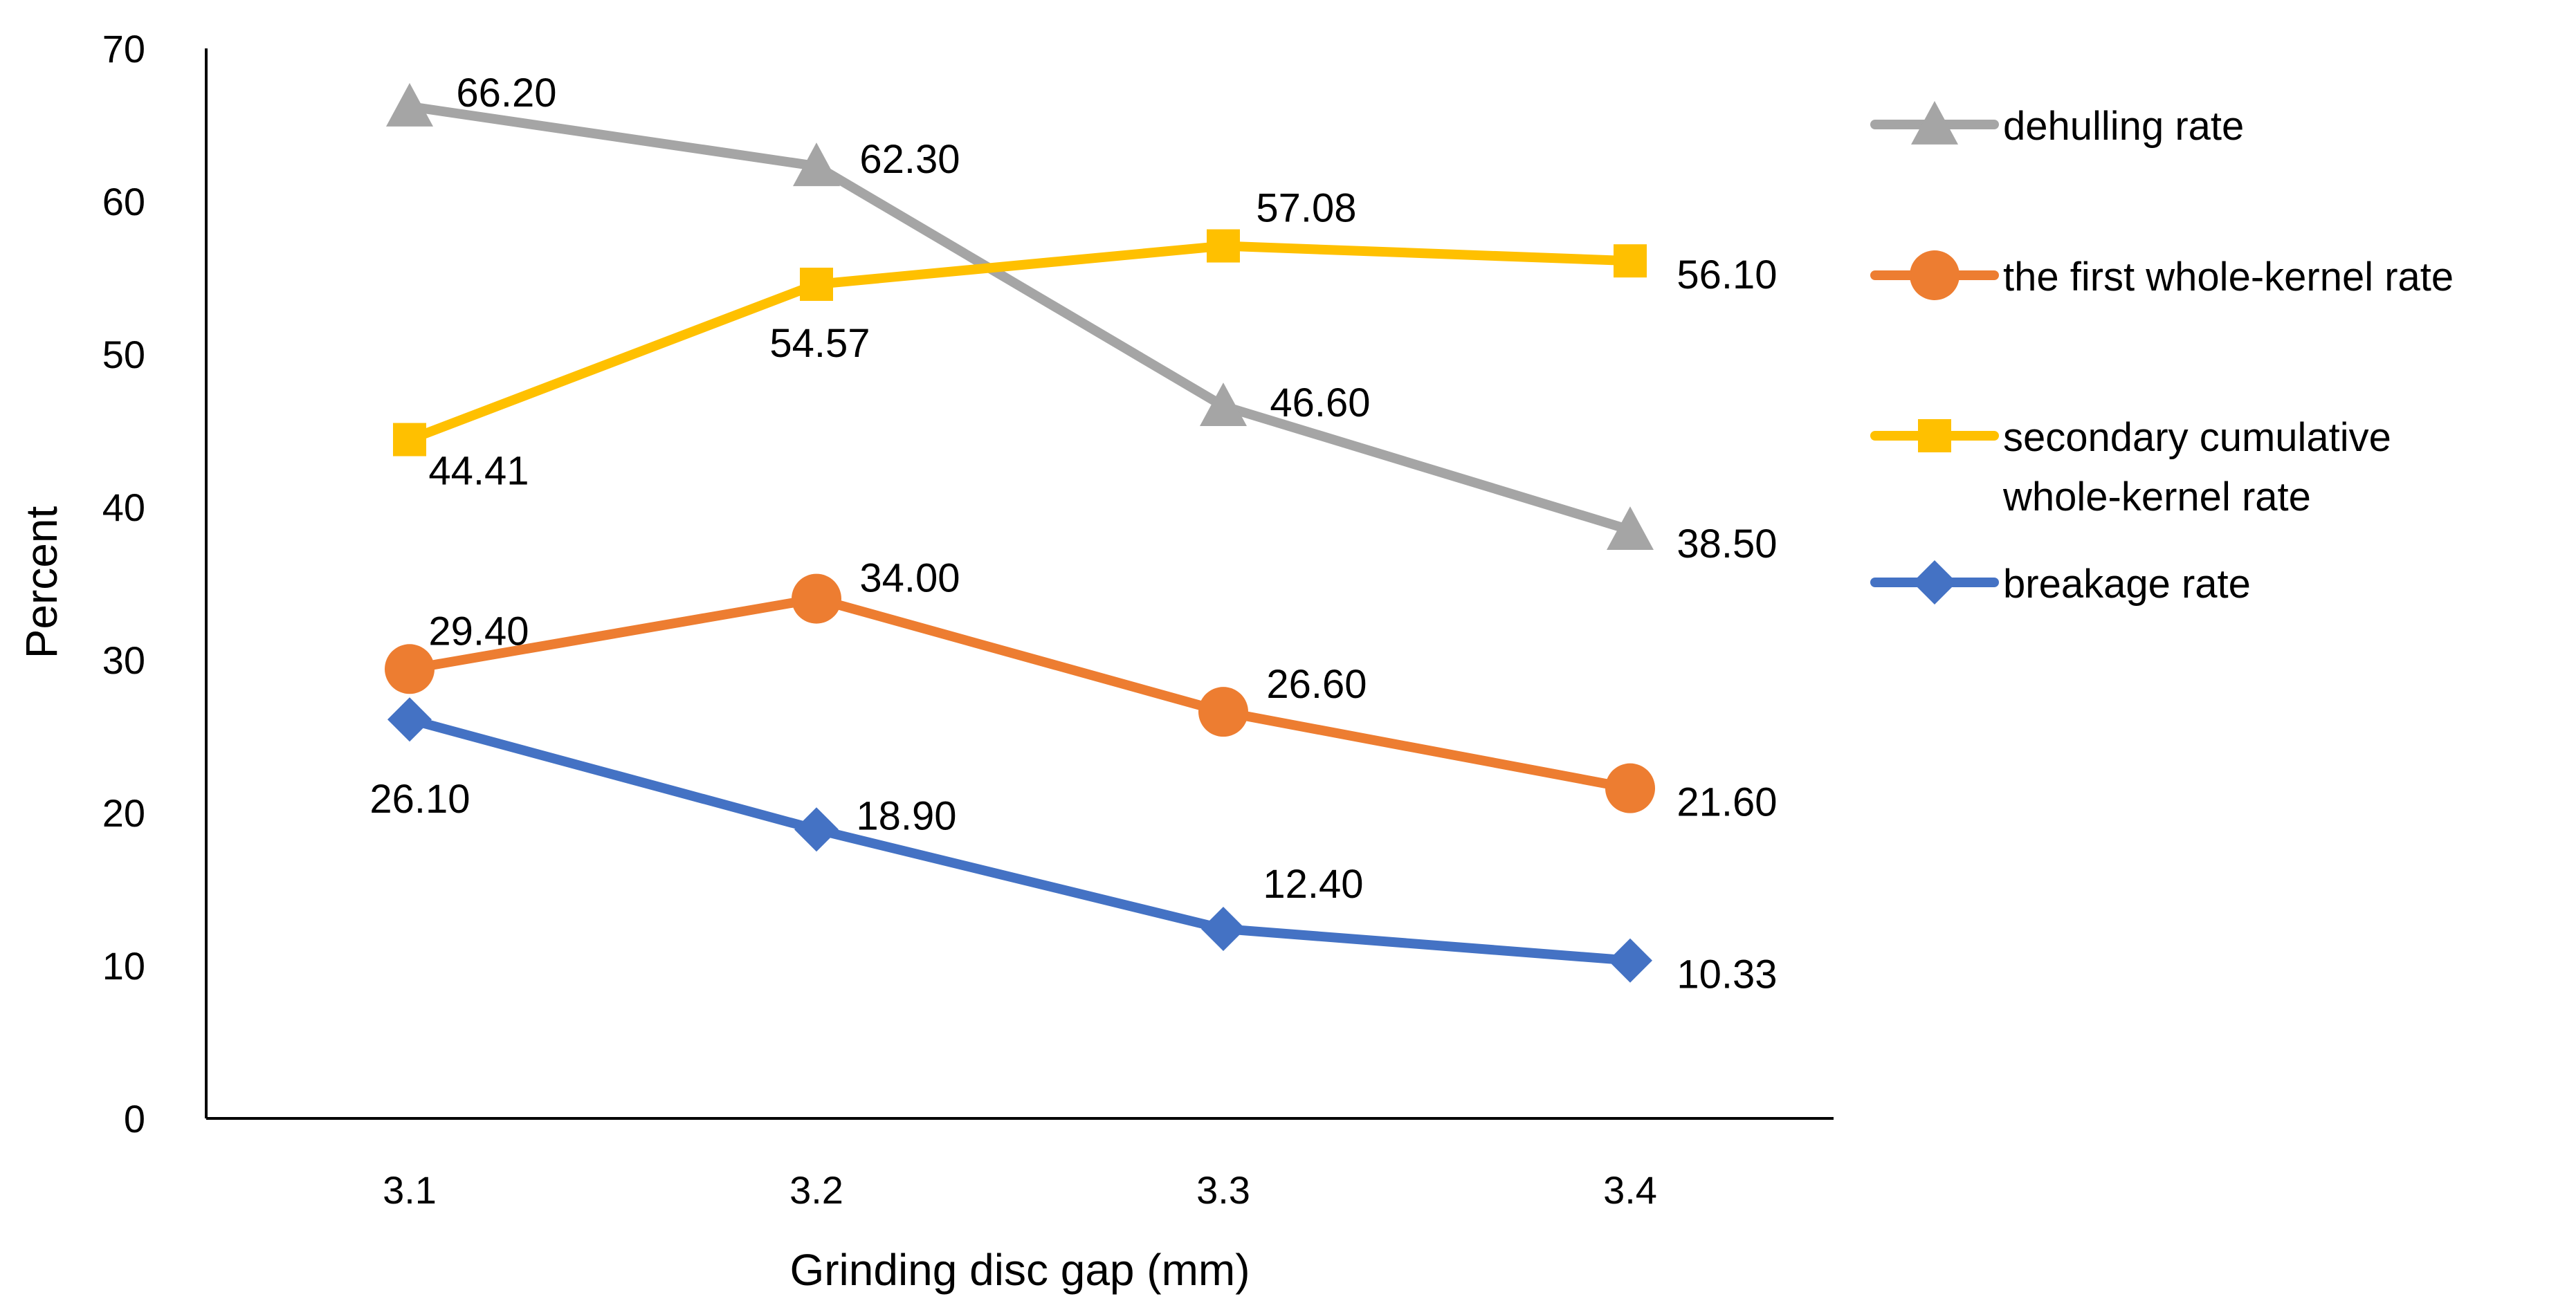 Image resolution: width=2576 pixels, height=1310 pixels. I want to click on data-label: 29.40, so click(479, 631).